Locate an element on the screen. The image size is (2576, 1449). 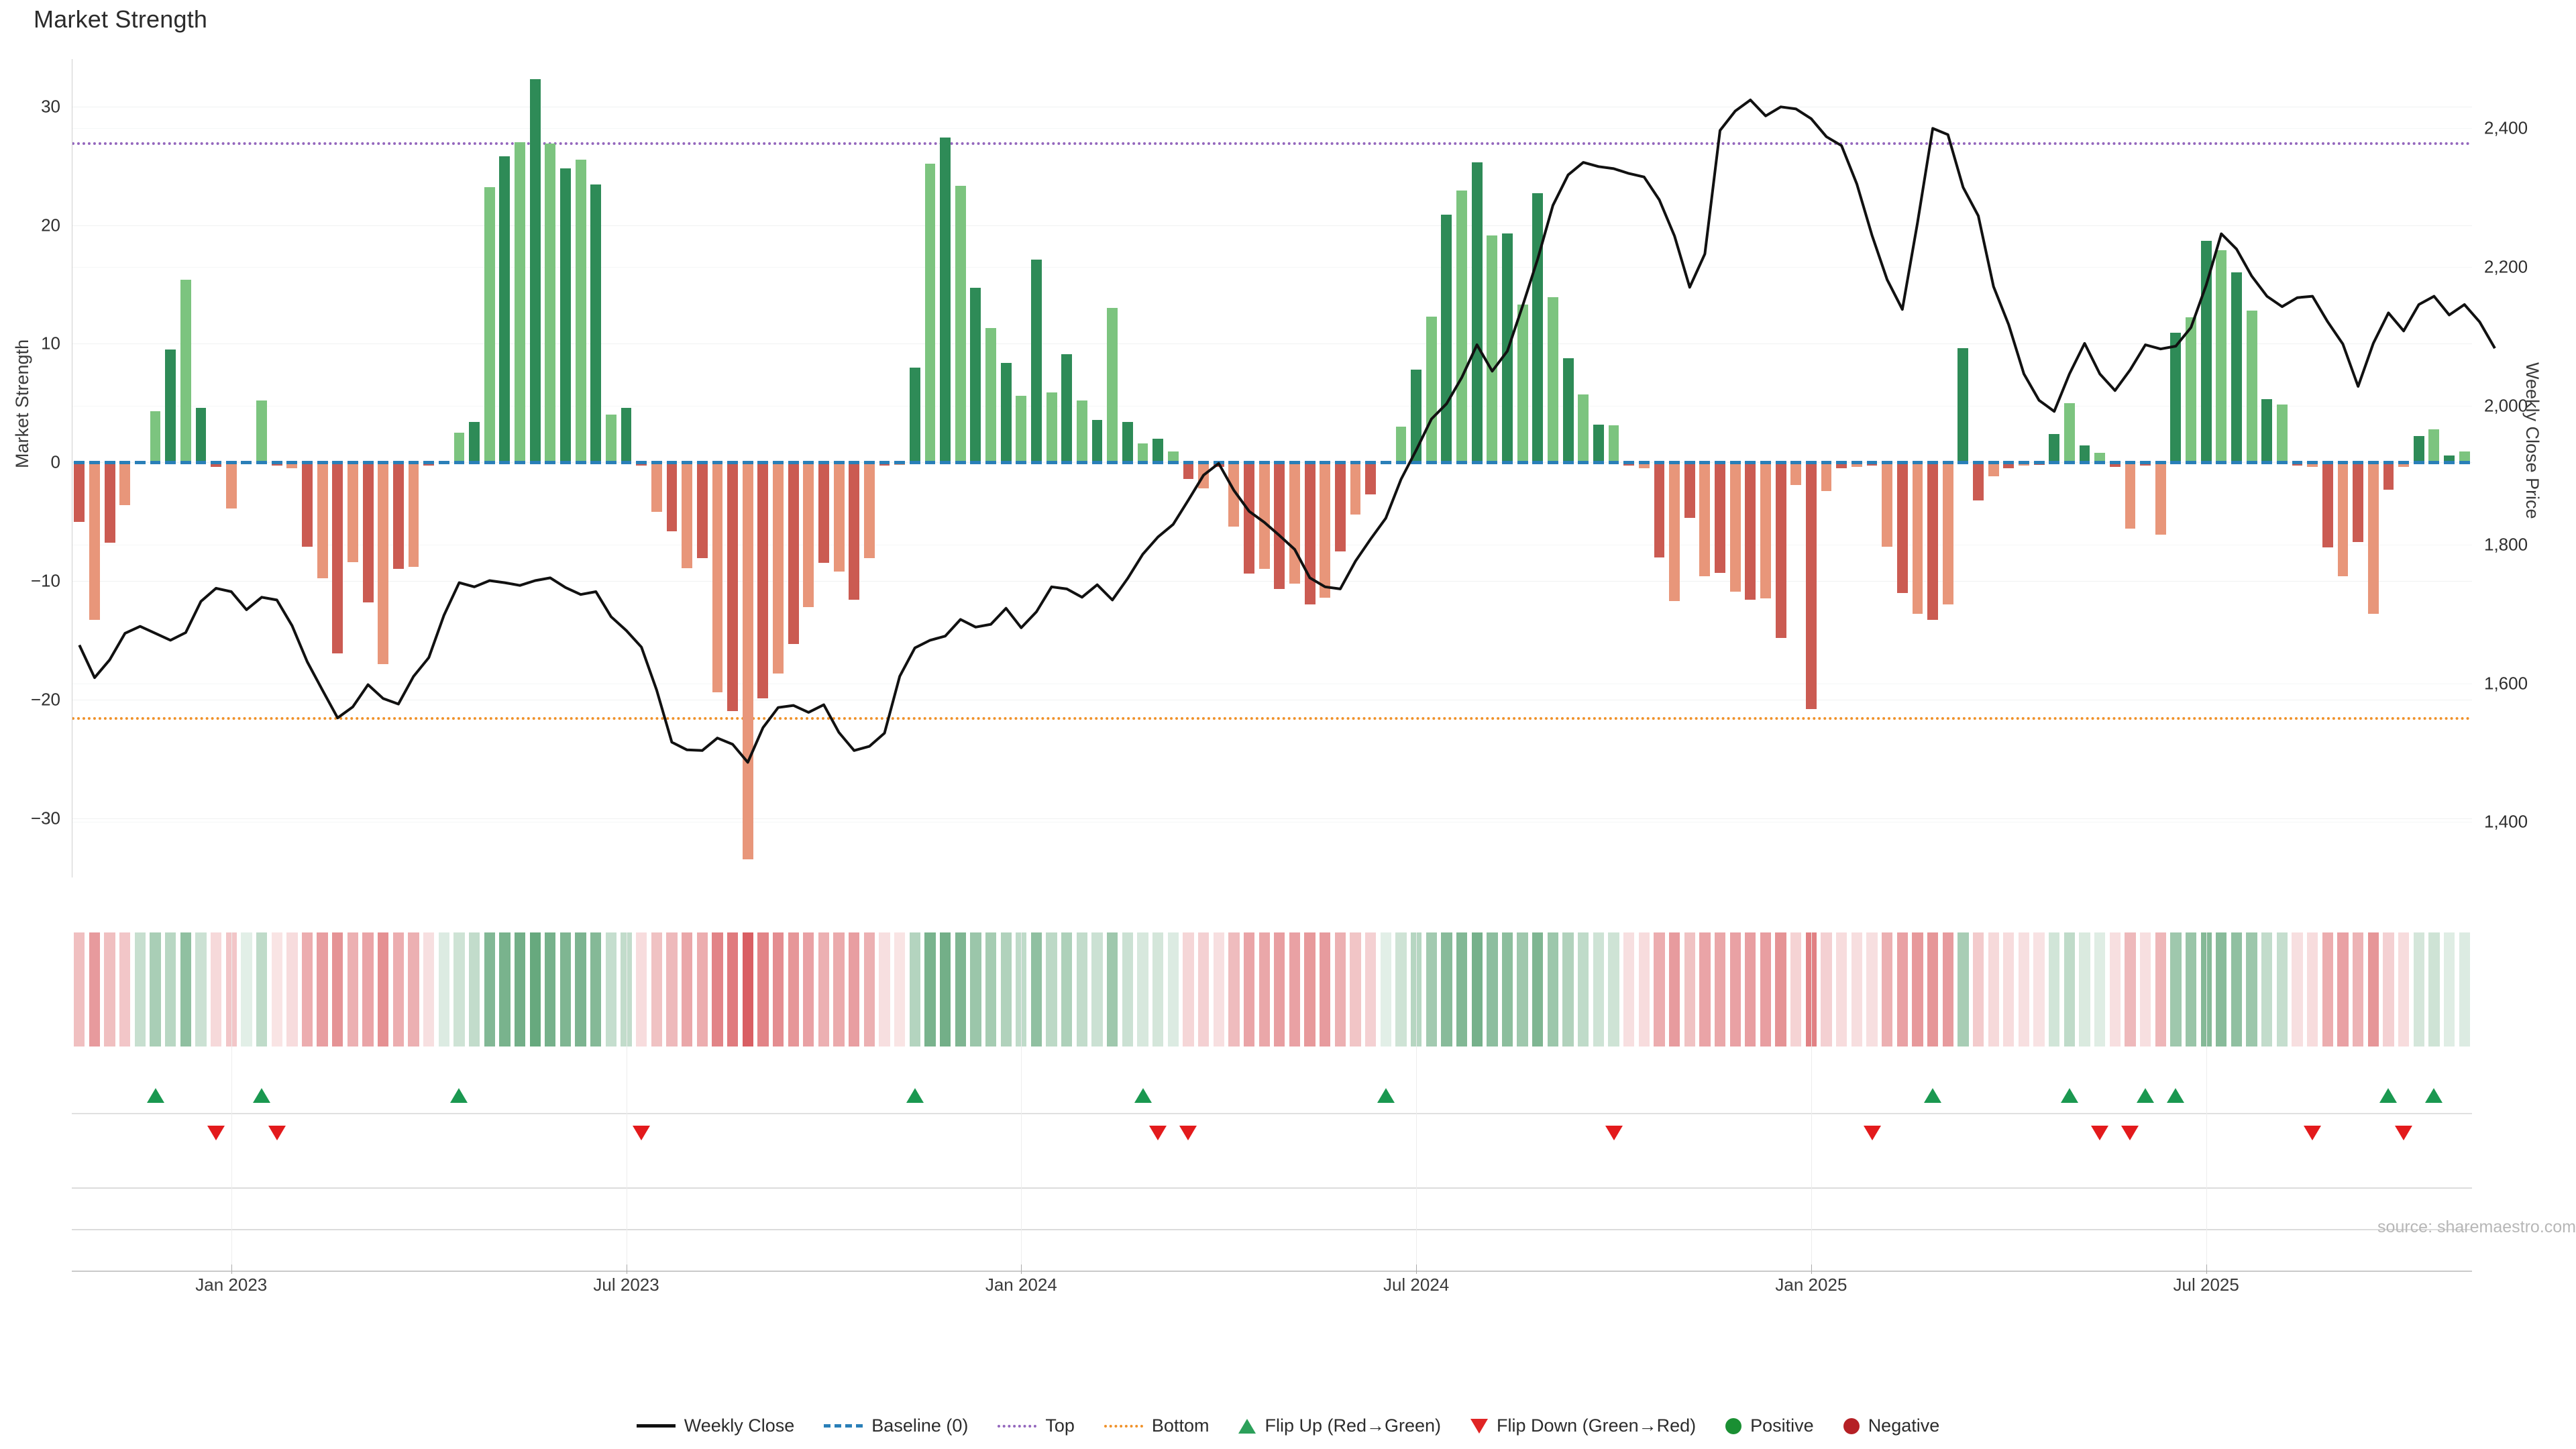
lower-rule is located at coordinates (1272, 1229).